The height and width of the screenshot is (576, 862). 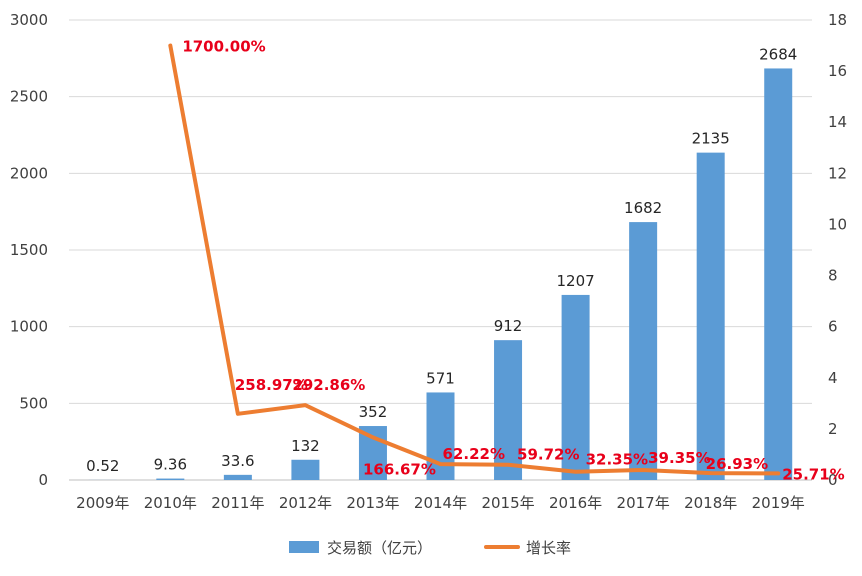 What do you see at coordinates (170, 503) in the screenshot?
I see `category-label: 2010年` at bounding box center [170, 503].